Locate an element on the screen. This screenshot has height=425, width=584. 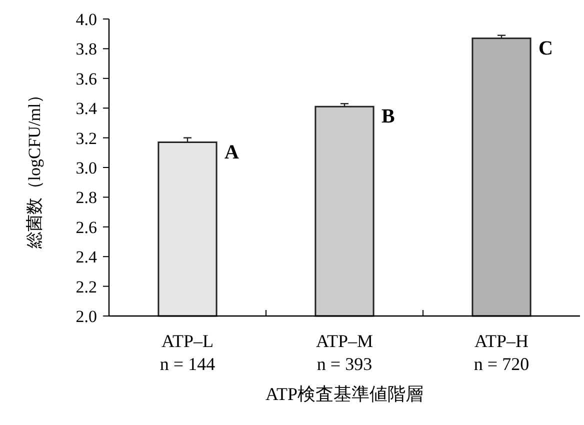
y-tick-label: 4.0 is located at coordinates (86, 19).